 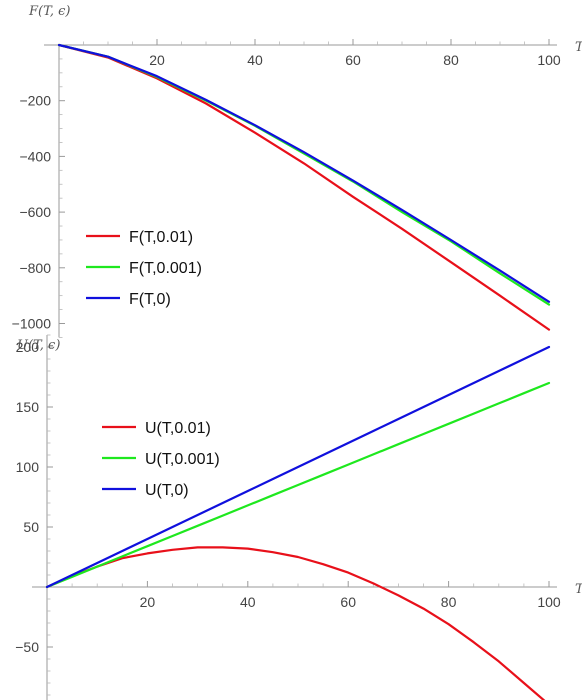 I want to click on u-legend-label-2: U(T,0.001), so click(x=182, y=459).